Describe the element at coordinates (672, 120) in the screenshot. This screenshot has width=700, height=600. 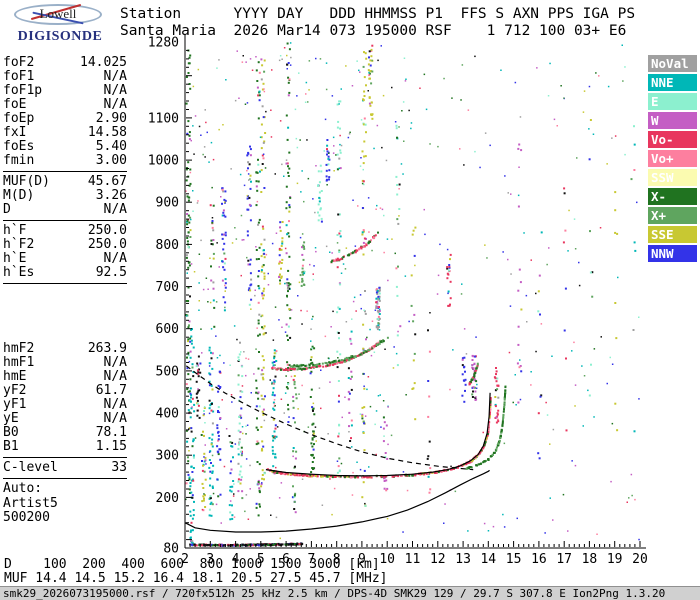
I see `legend-item-w: W` at that location.